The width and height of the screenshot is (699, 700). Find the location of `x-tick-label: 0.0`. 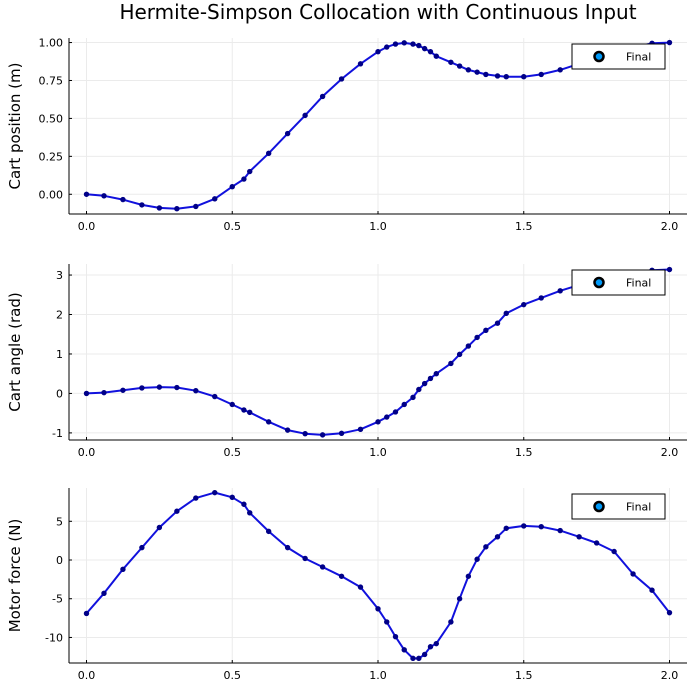

x-tick-label: 0.0 is located at coordinates (87, 675).